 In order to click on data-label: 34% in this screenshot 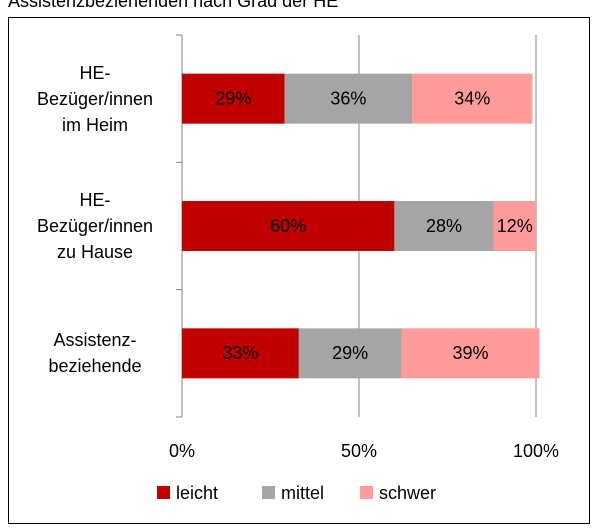, I will do `click(472, 98)`.